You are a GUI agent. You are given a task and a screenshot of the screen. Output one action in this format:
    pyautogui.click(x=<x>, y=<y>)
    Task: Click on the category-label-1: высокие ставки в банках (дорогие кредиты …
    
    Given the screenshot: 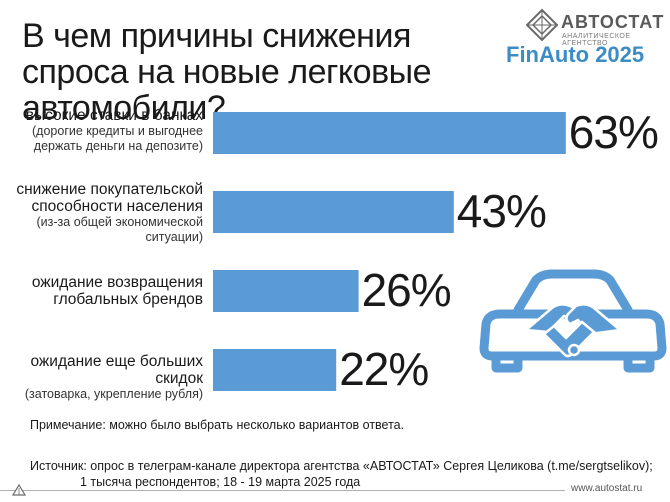 What is the action you would take?
    pyautogui.click(x=114, y=130)
    